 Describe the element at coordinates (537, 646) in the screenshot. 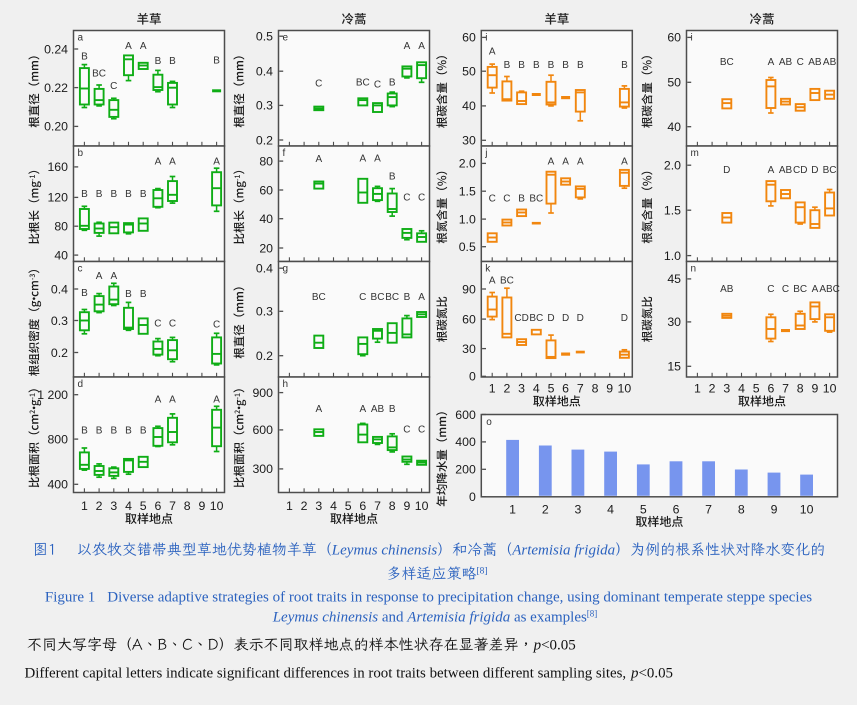

I see `svg-text: p` at that location.